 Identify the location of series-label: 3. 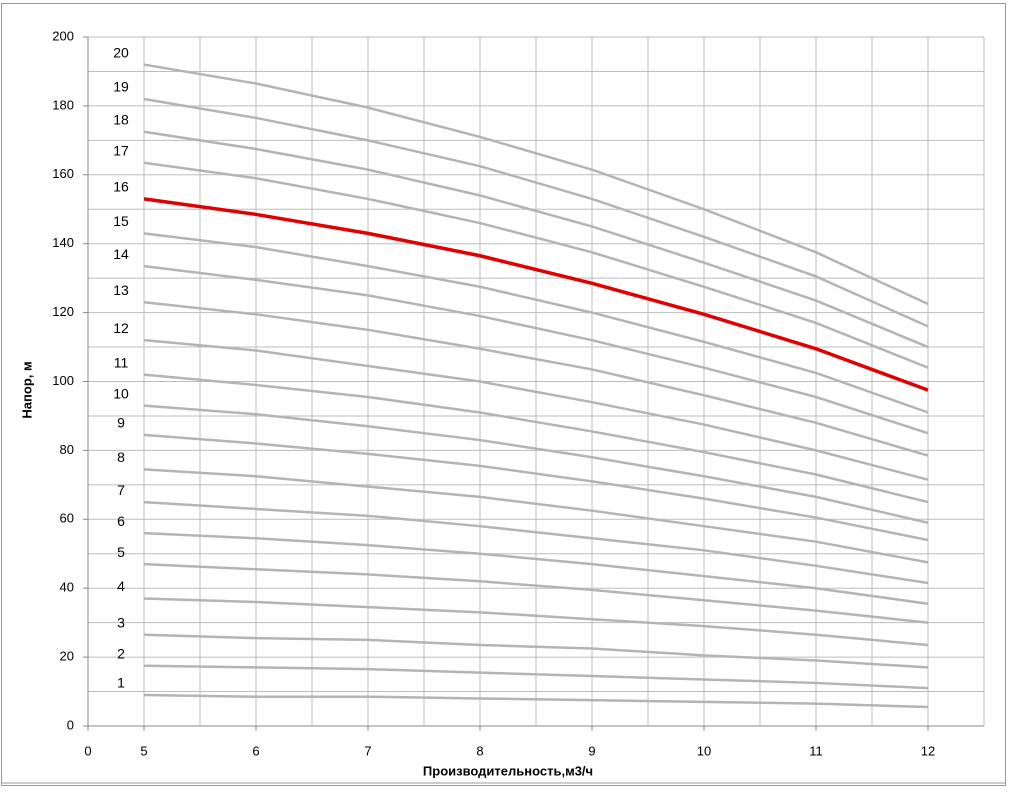
(121, 622).